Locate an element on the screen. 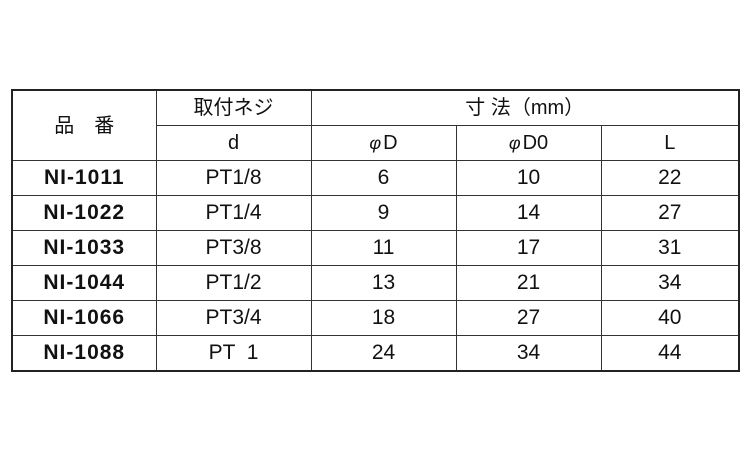  d-cell: 13 is located at coordinates (383, 283).